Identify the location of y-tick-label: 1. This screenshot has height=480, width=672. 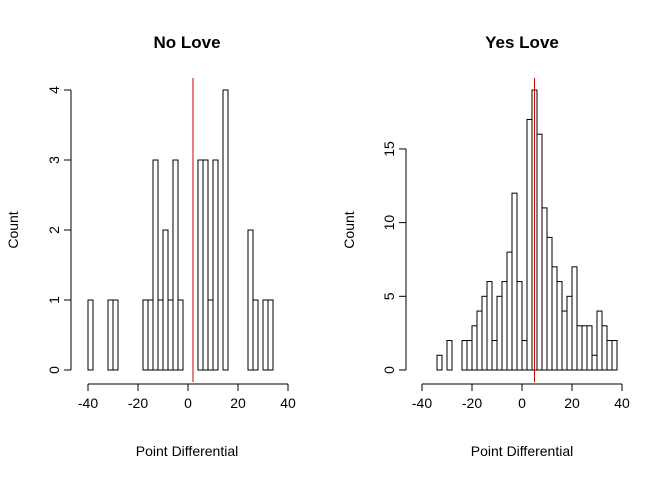
(54, 300).